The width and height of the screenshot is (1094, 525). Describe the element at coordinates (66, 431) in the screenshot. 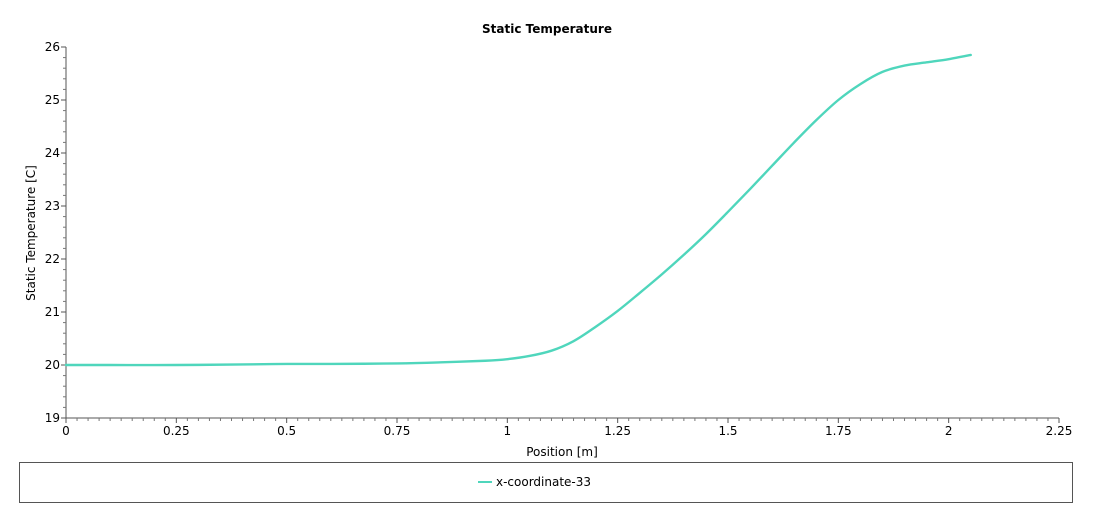

I see `x-tick-label: 0` at that location.